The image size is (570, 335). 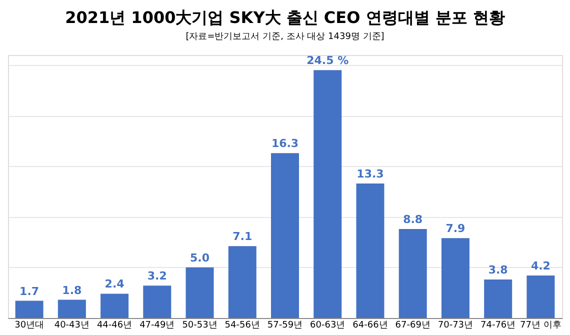 What do you see at coordinates (200, 257) in the screenshot?
I see `data-label: 5.0` at bounding box center [200, 257].